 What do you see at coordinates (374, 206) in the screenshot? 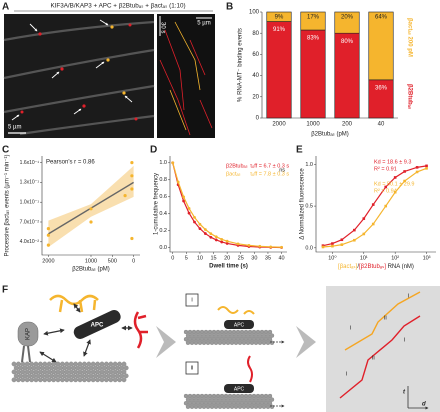
I see `fit-curve` at bounding box center [374, 206].